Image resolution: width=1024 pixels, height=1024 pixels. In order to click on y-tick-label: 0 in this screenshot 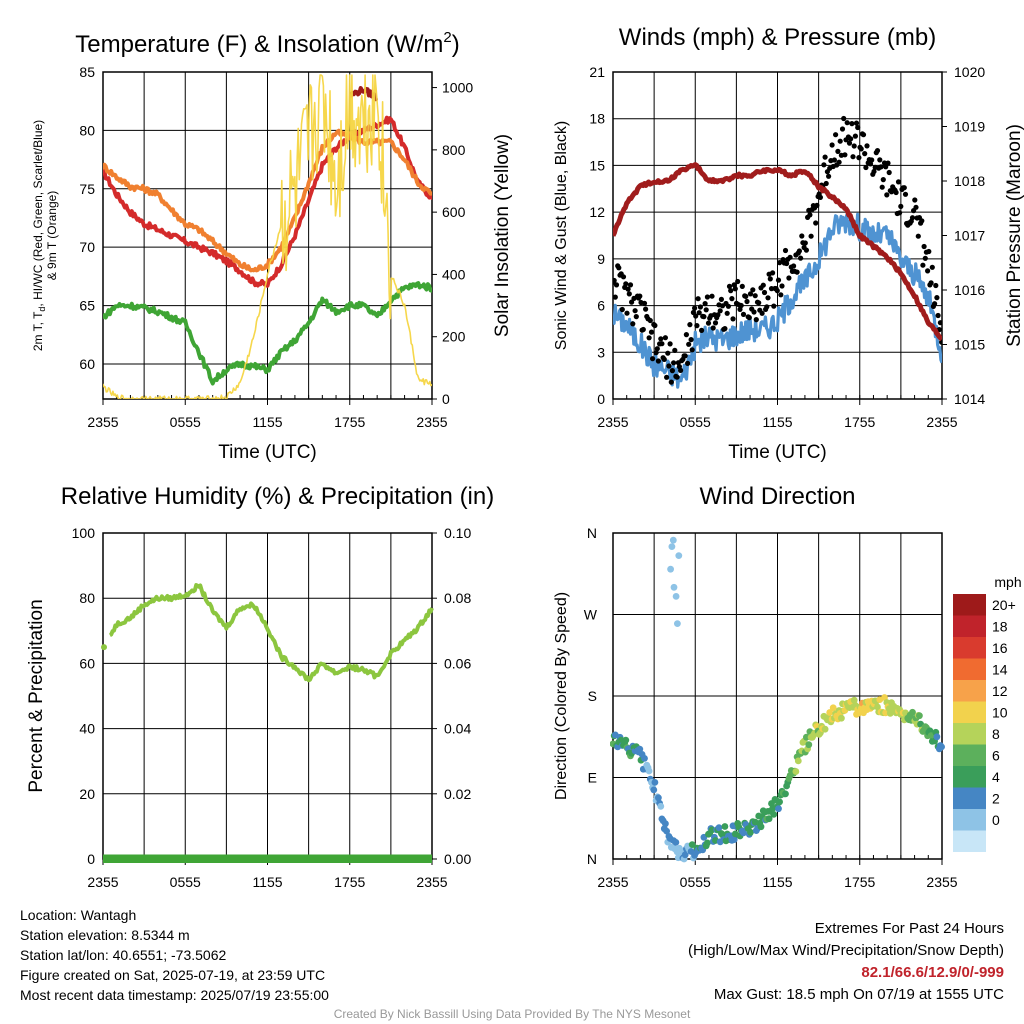, I will do `click(601, 399)`.